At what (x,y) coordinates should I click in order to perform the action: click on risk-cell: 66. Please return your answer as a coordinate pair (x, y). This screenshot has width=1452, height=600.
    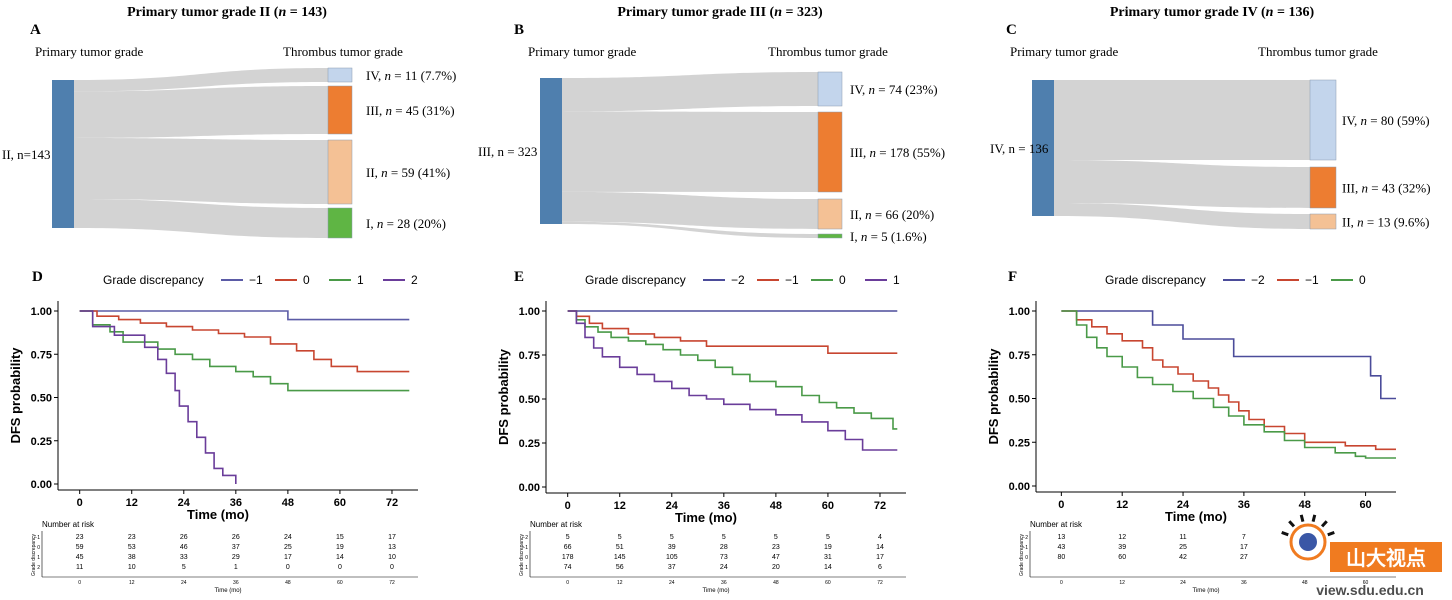
    Looking at the image, I should click on (568, 547).